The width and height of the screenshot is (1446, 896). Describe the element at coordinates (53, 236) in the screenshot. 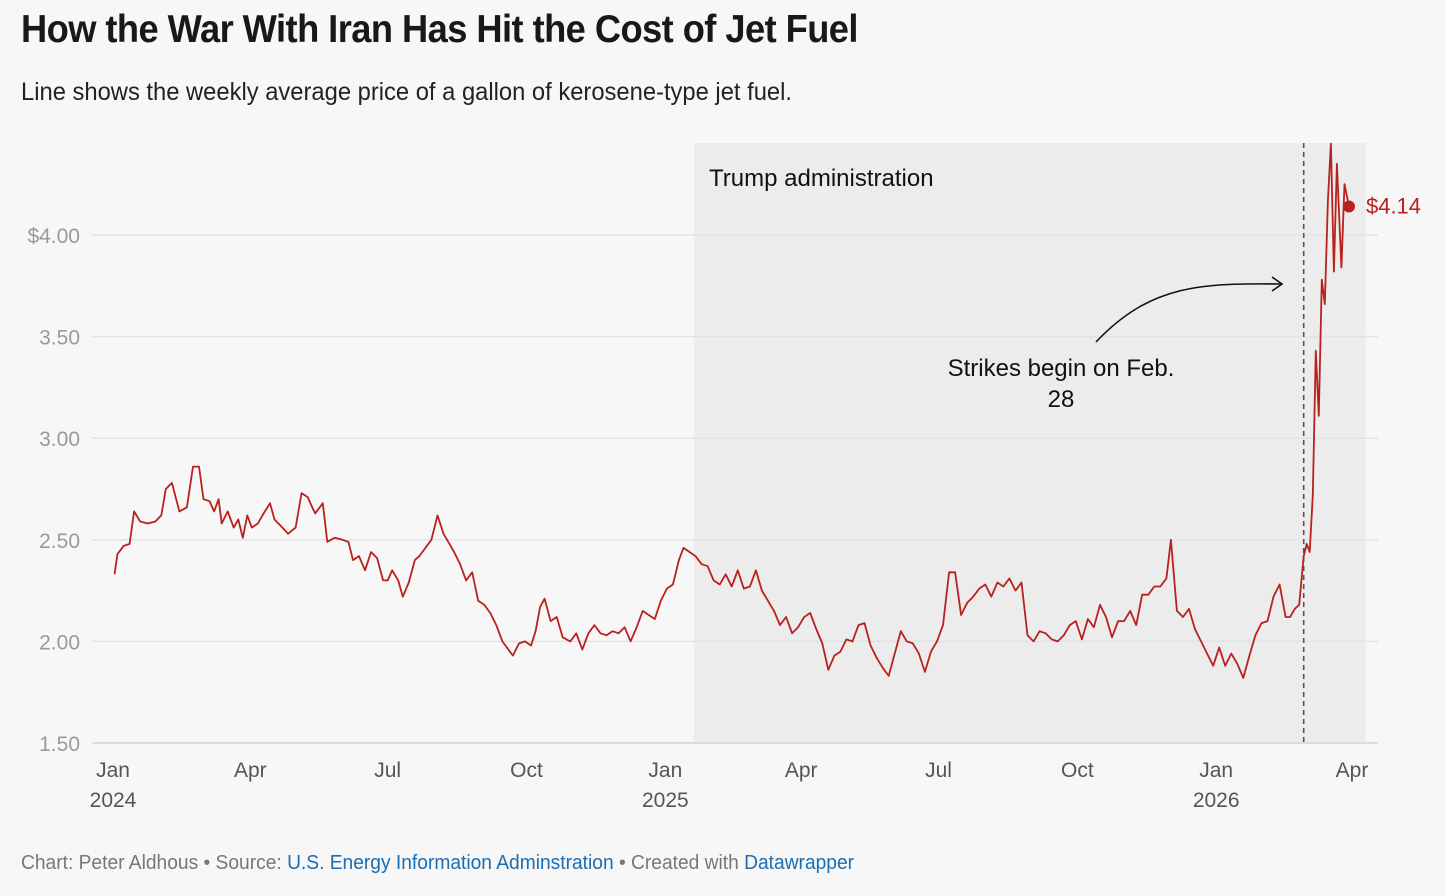

I see `y-tick-label: $4.00` at that location.